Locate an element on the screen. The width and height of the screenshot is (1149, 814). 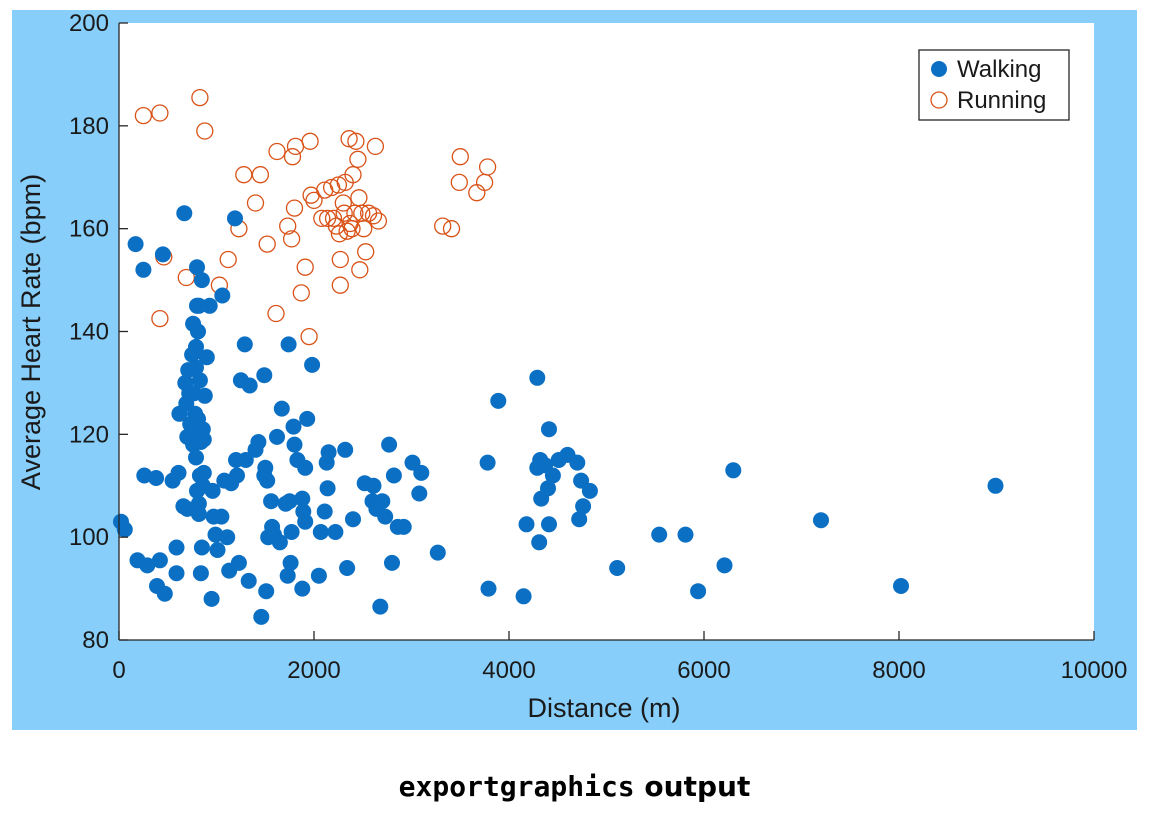
y-tick-label: 160 is located at coordinates (89, 229).